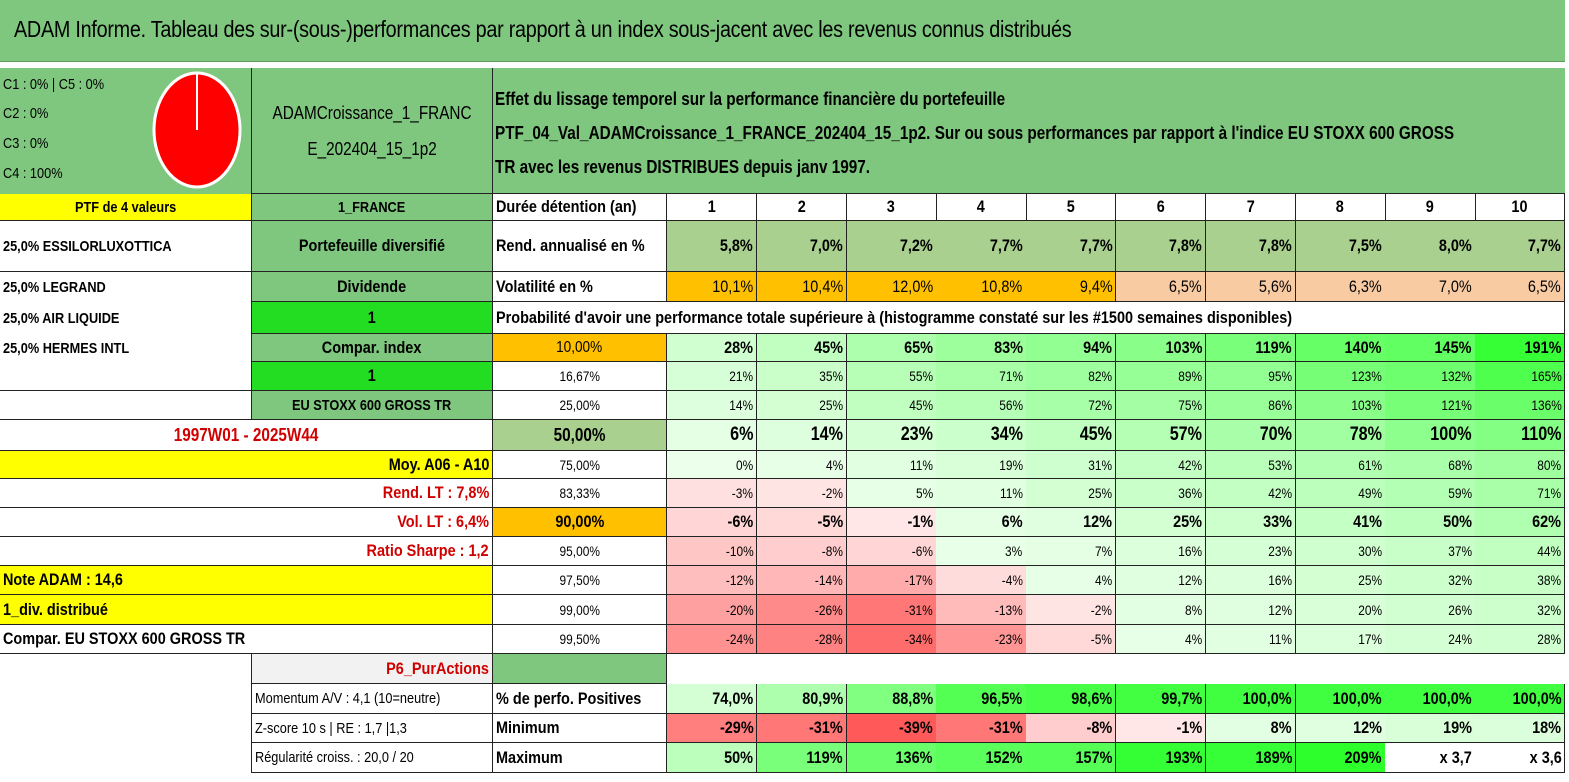  What do you see at coordinates (1457, 727) in the screenshot?
I see `min-value-9-text: 19%` at bounding box center [1457, 727].